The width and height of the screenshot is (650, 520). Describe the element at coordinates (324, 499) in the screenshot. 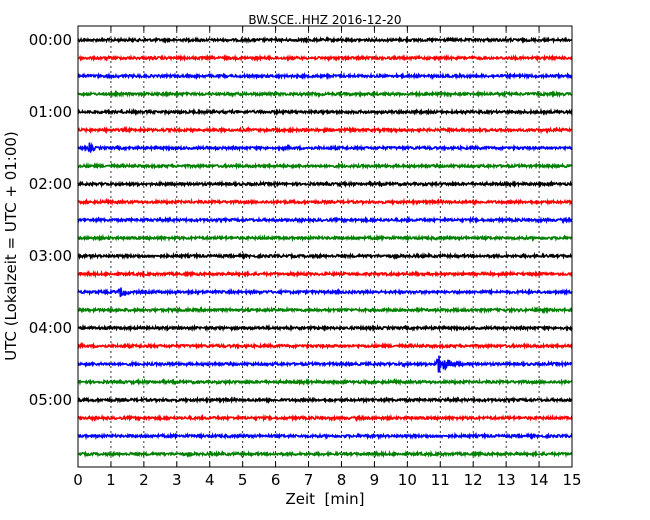

I see `x-axis-label: Zeit [min]` at that location.